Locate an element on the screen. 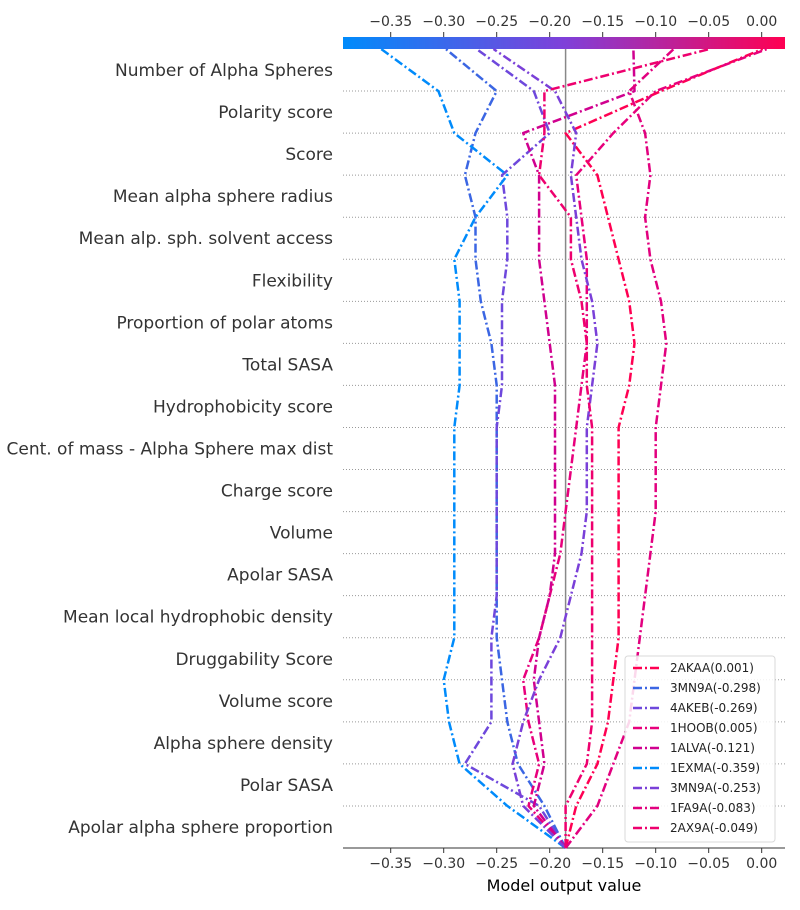  feature-label: Cent. of mass - Alpha Sphere max dist is located at coordinates (169, 450).